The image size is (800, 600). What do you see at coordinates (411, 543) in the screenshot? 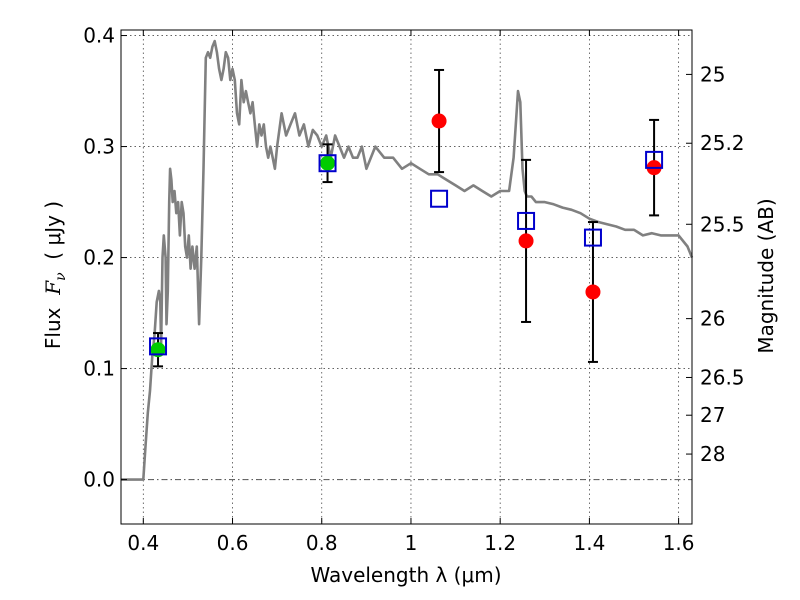
I see `x-tick-label: 1` at bounding box center [411, 543].